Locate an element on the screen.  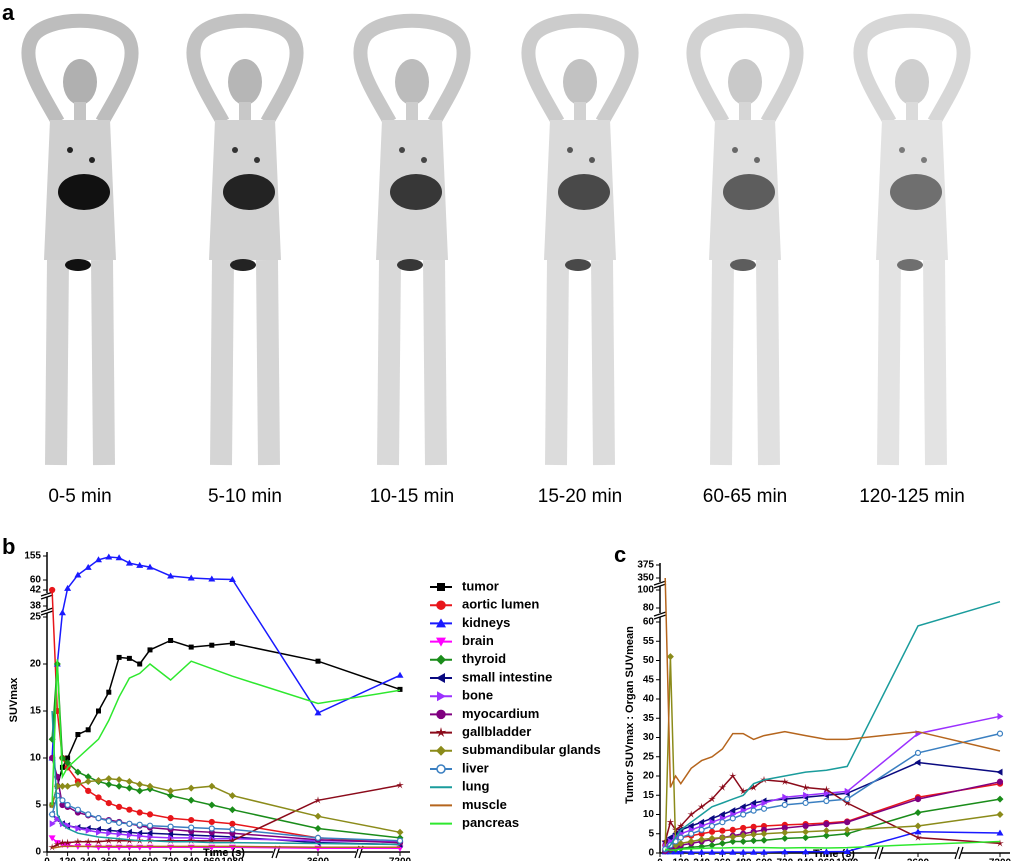
legend-label: submandibular glands is located at coordinates (531, 749).